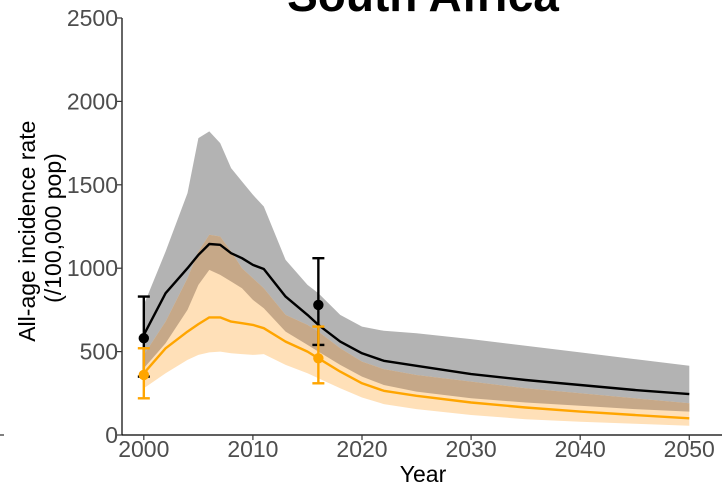 The image size is (722, 487). I want to click on y-tick-label-2000: 2000, so click(92, 101).